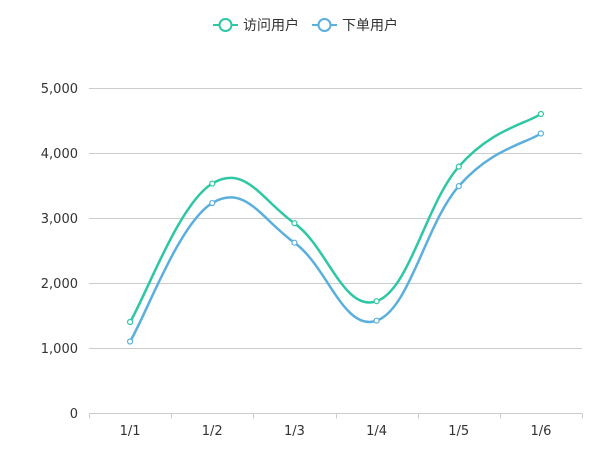 The height and width of the screenshot is (462, 611). Describe the element at coordinates (59, 349) in the screenshot. I see `y-tick-label: 1,000` at that location.